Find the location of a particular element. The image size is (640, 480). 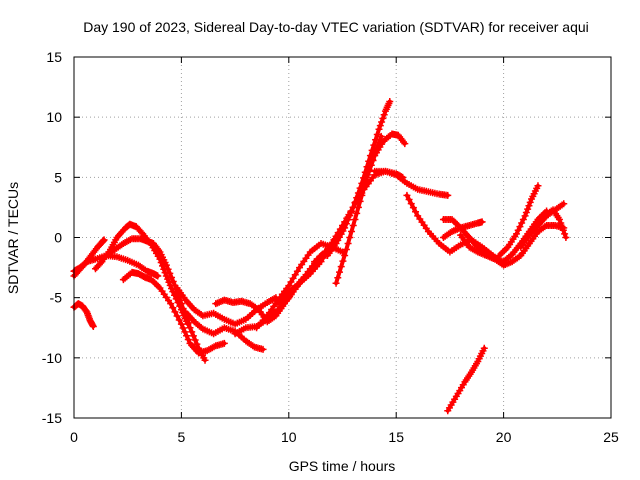

x-tick-label: 15 is located at coordinates (396, 437).